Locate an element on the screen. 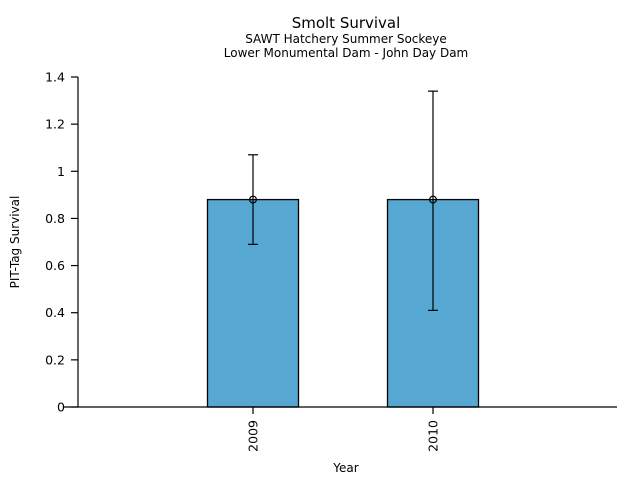 This screenshot has height=480, width=640. y-tick-label: 0.6 is located at coordinates (55, 265).